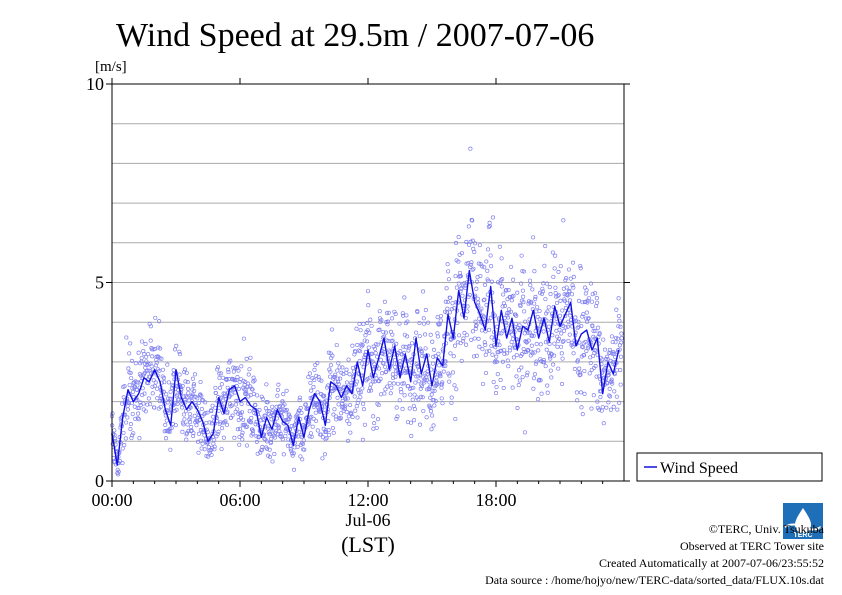 The image size is (842, 595). I want to click on x-axis-date: Jul-06, so click(368, 520).